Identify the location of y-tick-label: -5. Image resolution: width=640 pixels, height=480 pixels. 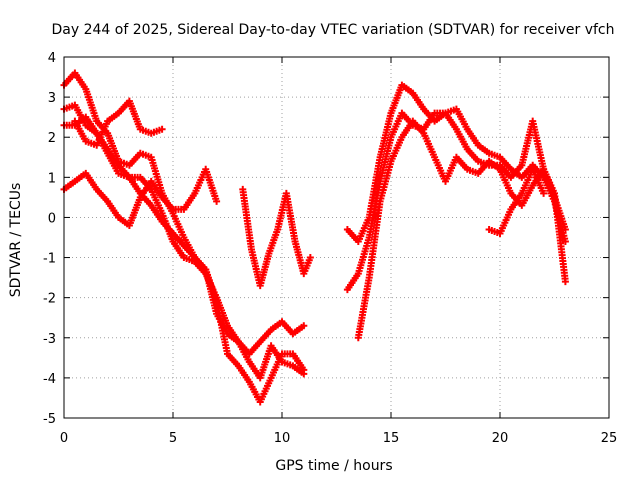
(49, 419).